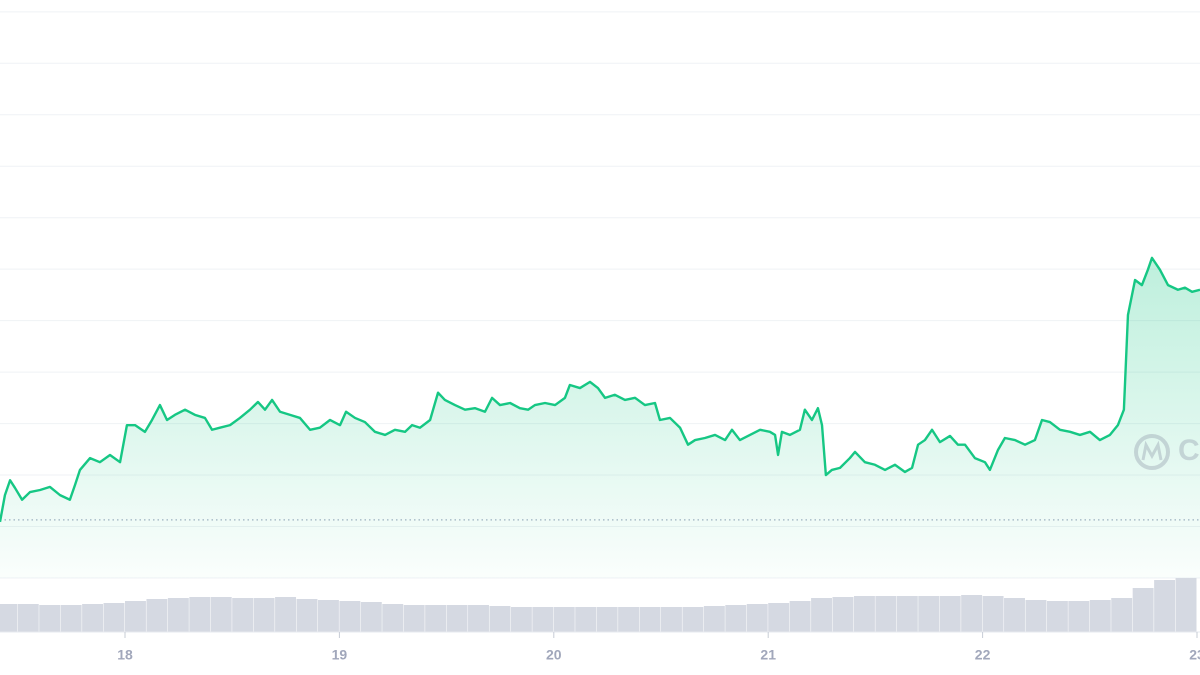 This screenshot has width=1200, height=675. Describe the element at coordinates (554, 655) in the screenshot. I see `x-tick-label: 20` at that location.